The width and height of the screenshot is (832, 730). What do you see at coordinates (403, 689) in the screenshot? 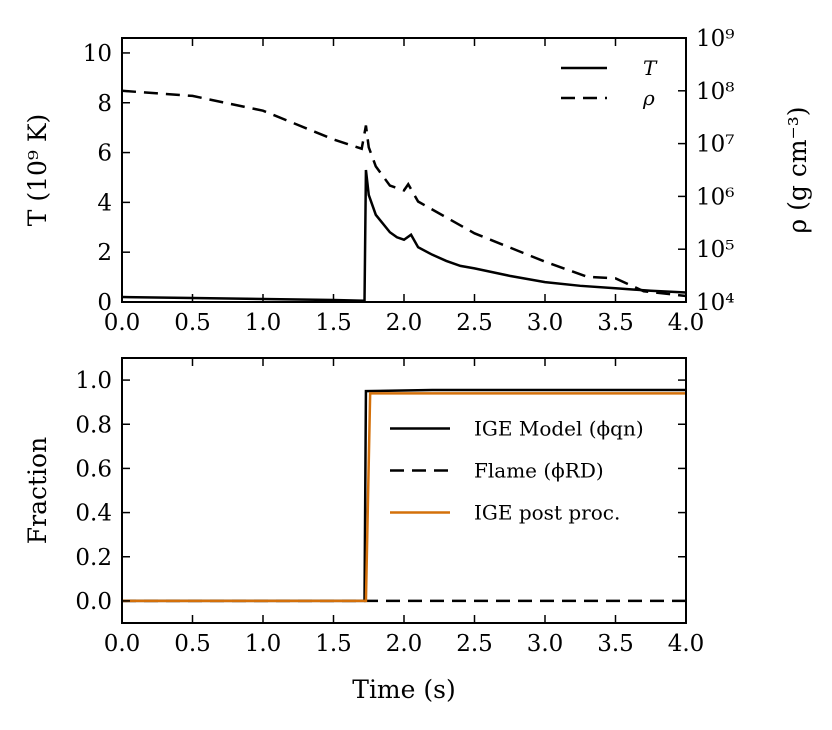
I see `x-axis-label: Time (s)` at bounding box center [403, 689].